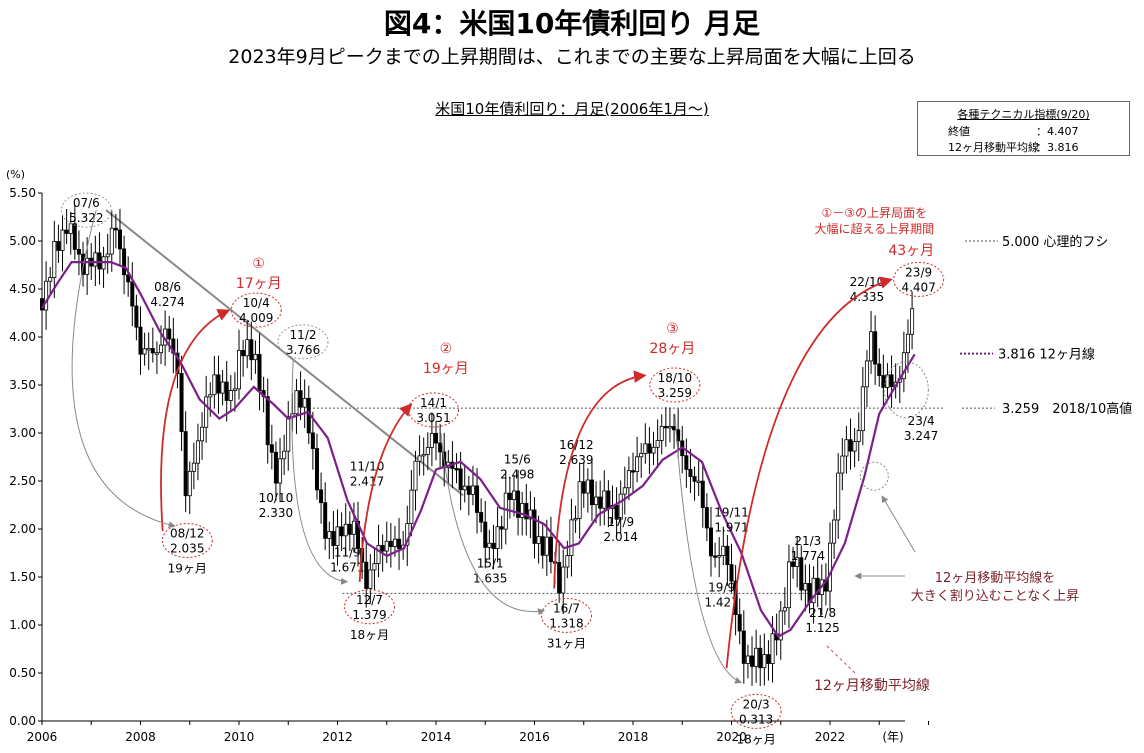  What do you see at coordinates (22, 625) in the screenshot?
I see `y-tick-label: 1.00` at bounding box center [22, 625].